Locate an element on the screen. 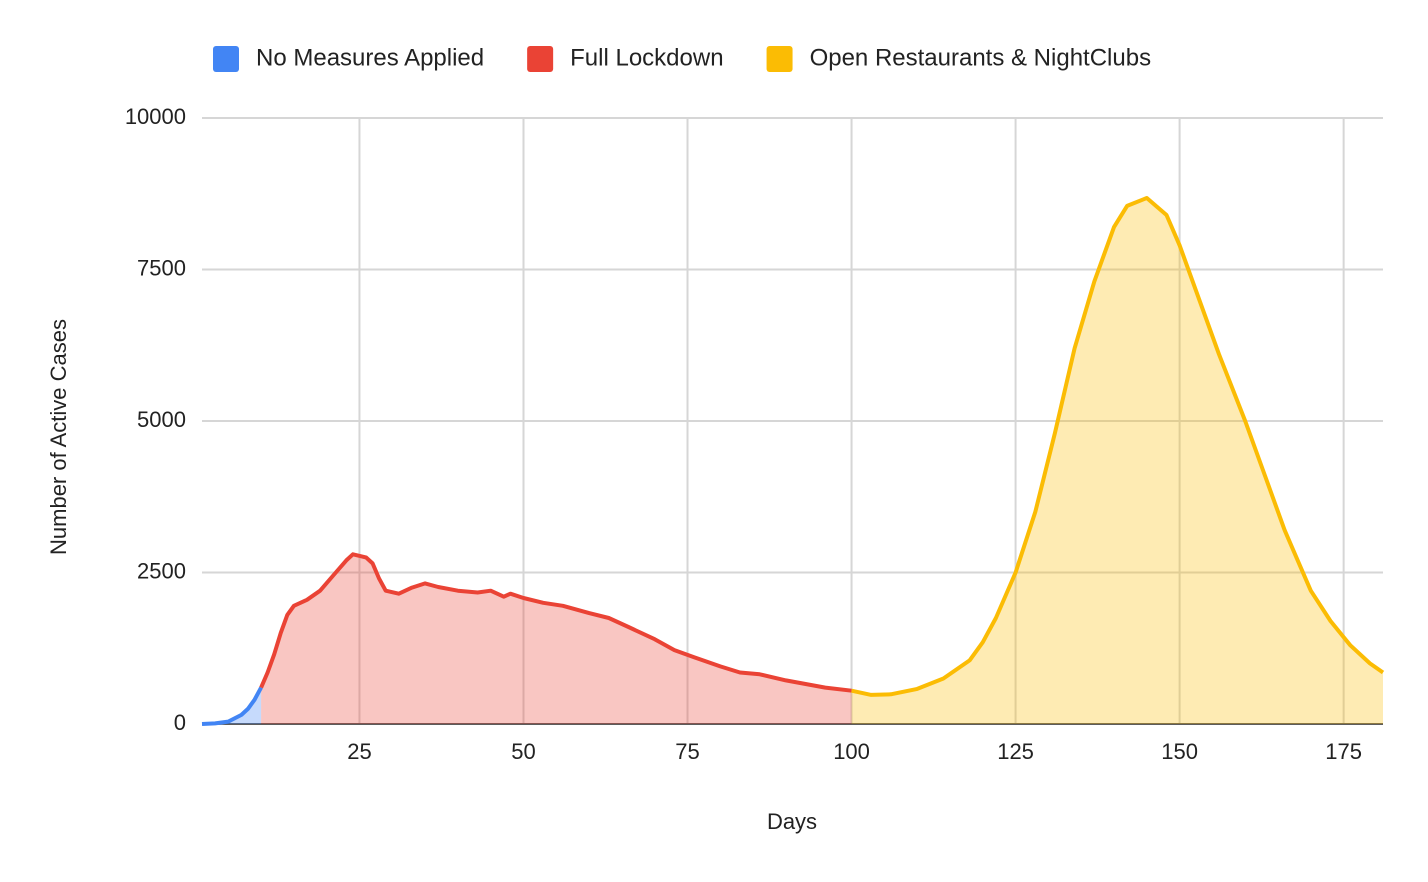  y-tick-label: 0 is located at coordinates (180, 722).